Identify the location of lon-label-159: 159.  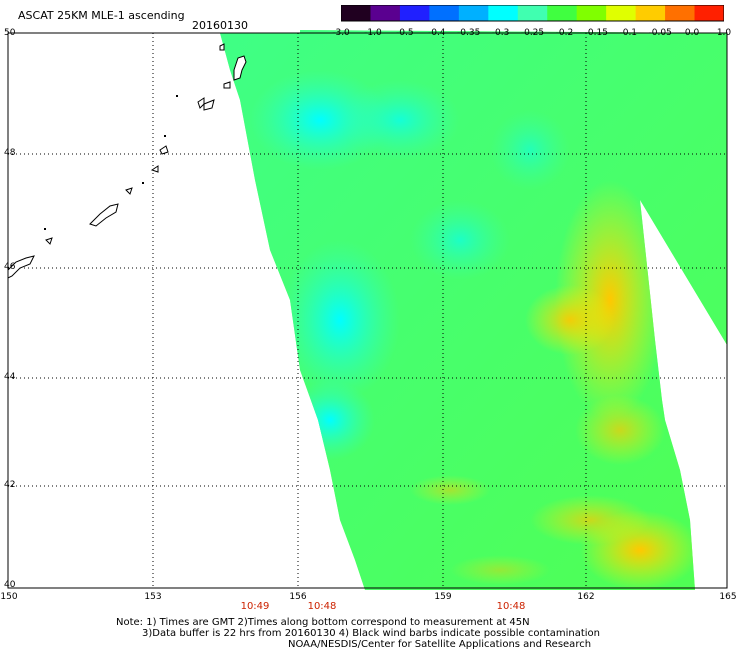
(443, 597).